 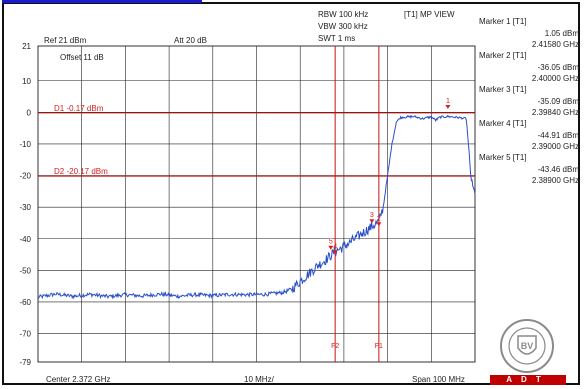 What do you see at coordinates (81, 171) in the screenshot?
I see `display-line-label-2: D2 -20.17 dBm` at bounding box center [81, 171].